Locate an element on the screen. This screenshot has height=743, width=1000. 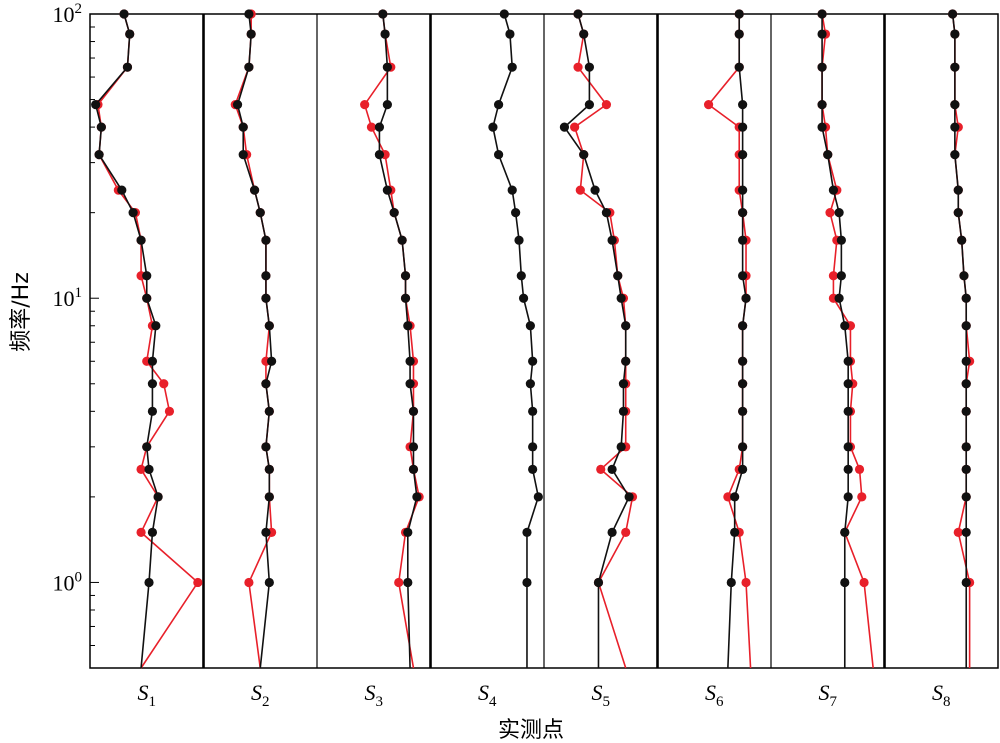
x-axis-title: 实测点 is located at coordinates (531, 730).